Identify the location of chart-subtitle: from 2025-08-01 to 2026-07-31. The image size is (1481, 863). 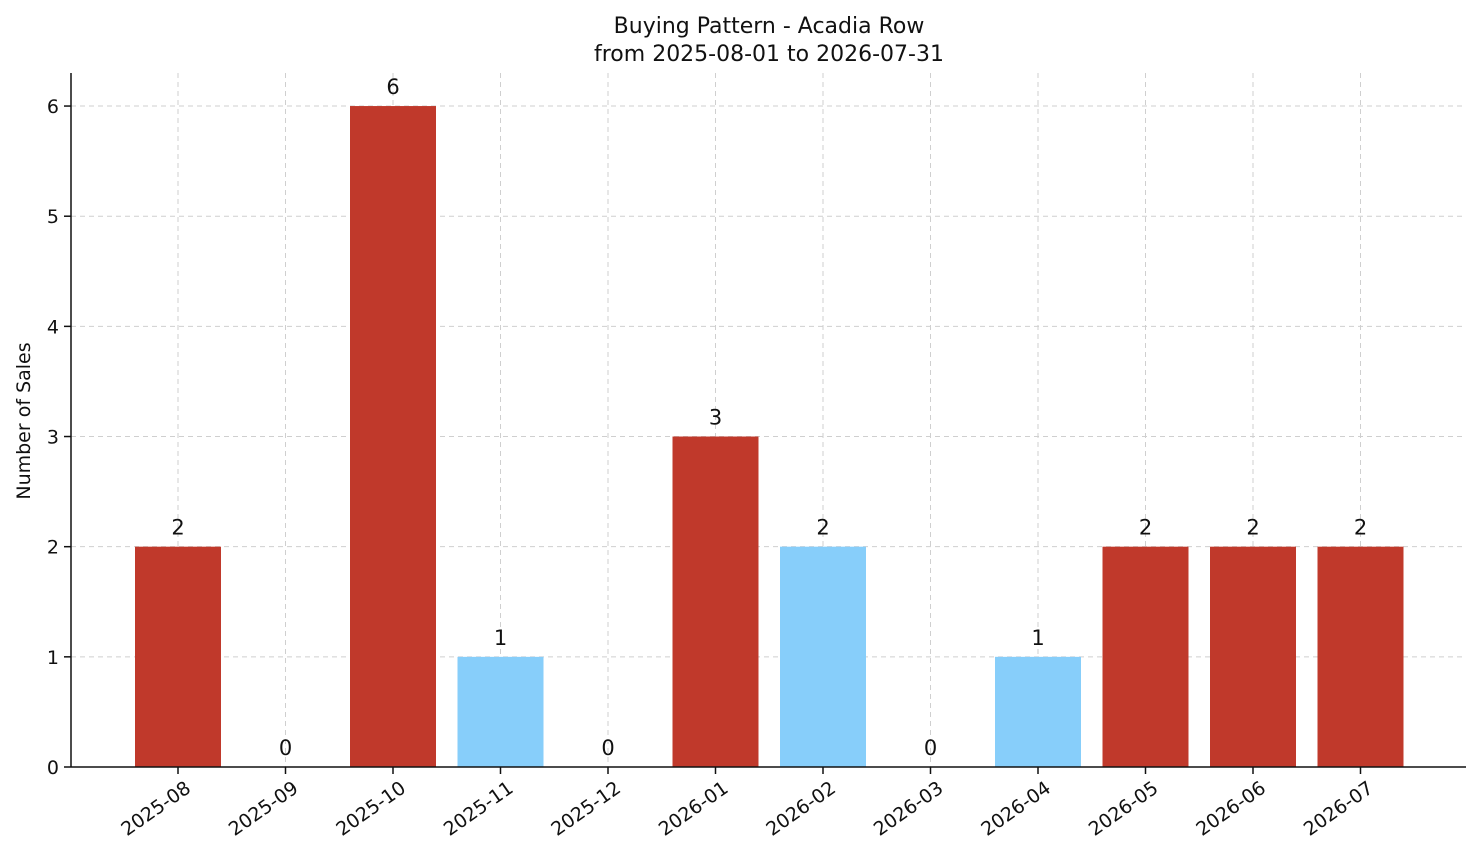
(769, 54).